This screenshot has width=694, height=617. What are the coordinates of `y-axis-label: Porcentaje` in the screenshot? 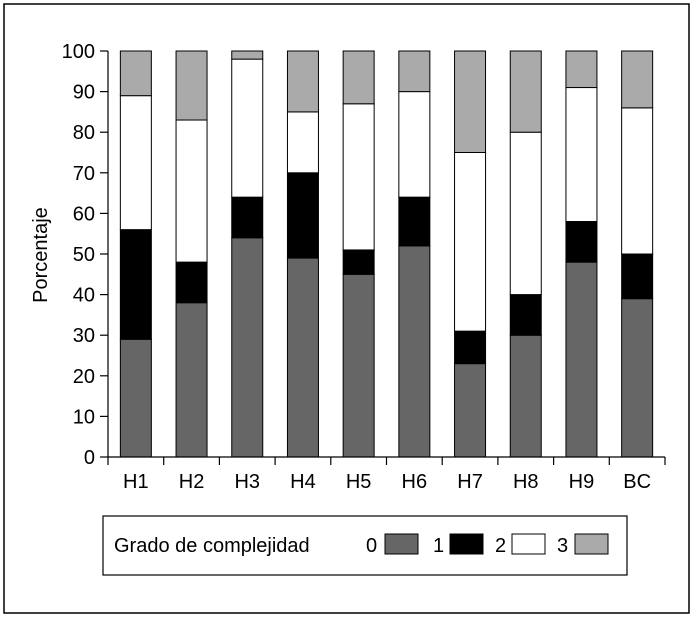 It's located at (41, 255).